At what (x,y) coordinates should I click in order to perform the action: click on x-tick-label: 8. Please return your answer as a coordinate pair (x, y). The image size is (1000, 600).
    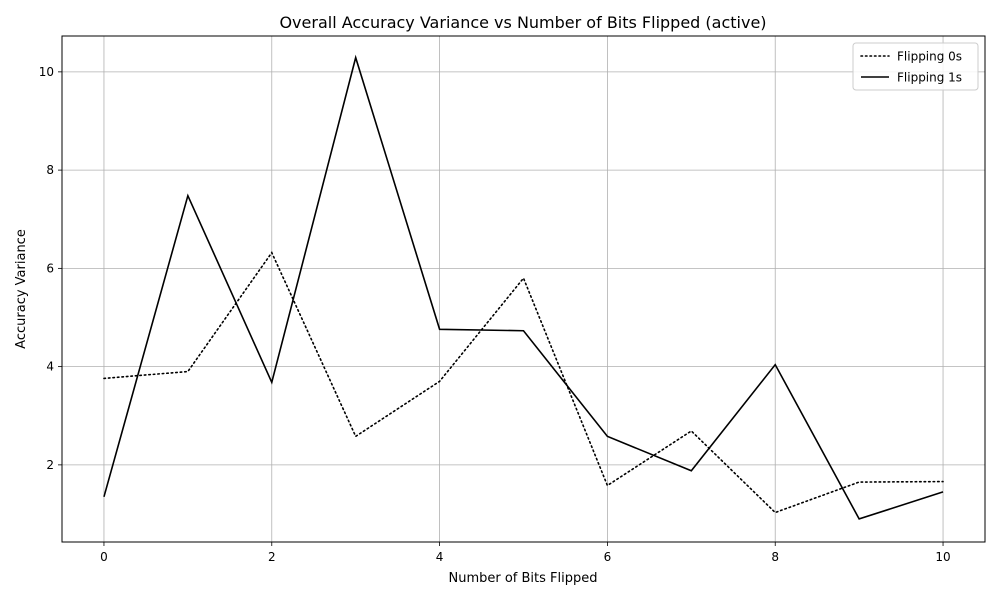
    Looking at the image, I should click on (775, 557).